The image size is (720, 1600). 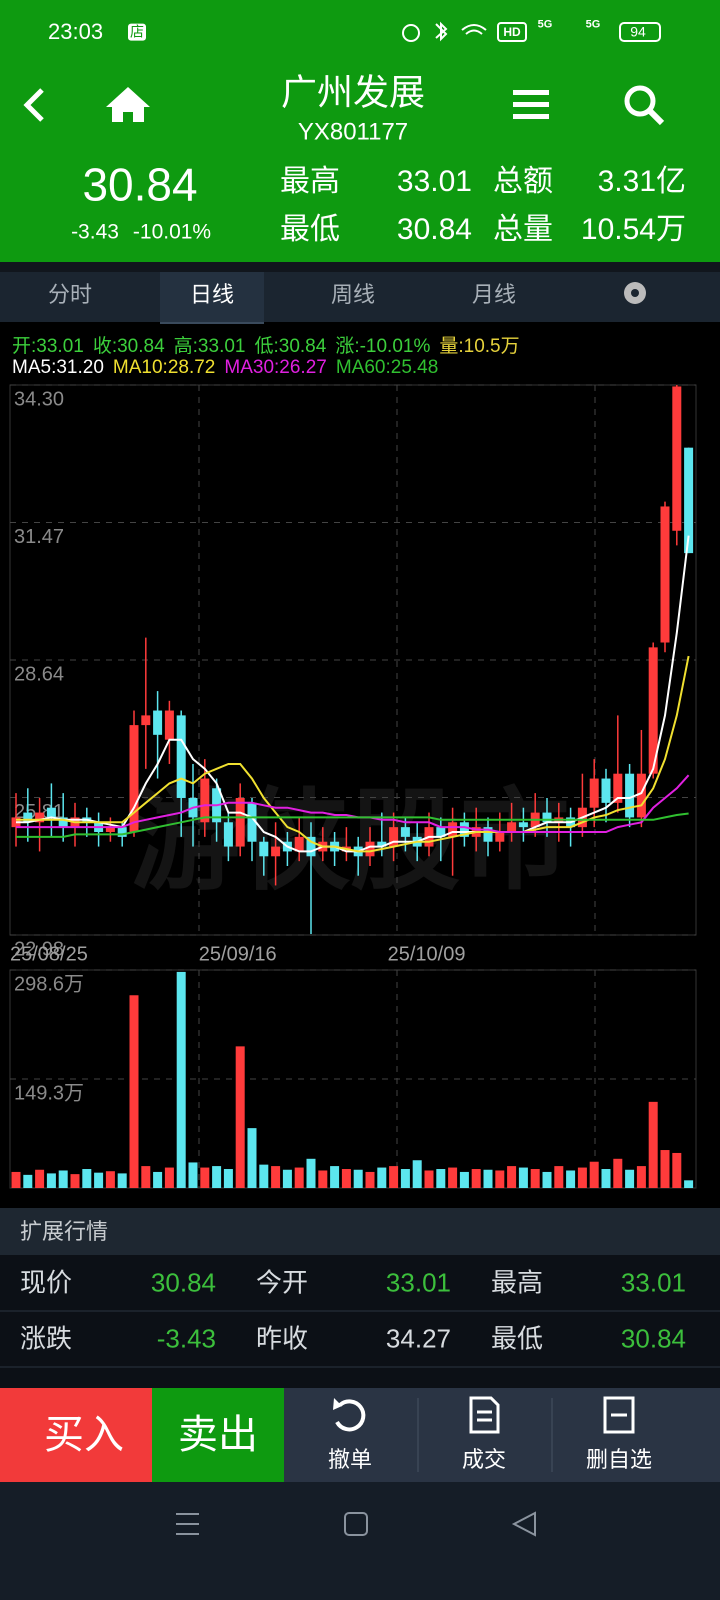 What do you see at coordinates (39, 949) in the screenshot?
I see `y-tick-label: 22.98` at bounding box center [39, 949].